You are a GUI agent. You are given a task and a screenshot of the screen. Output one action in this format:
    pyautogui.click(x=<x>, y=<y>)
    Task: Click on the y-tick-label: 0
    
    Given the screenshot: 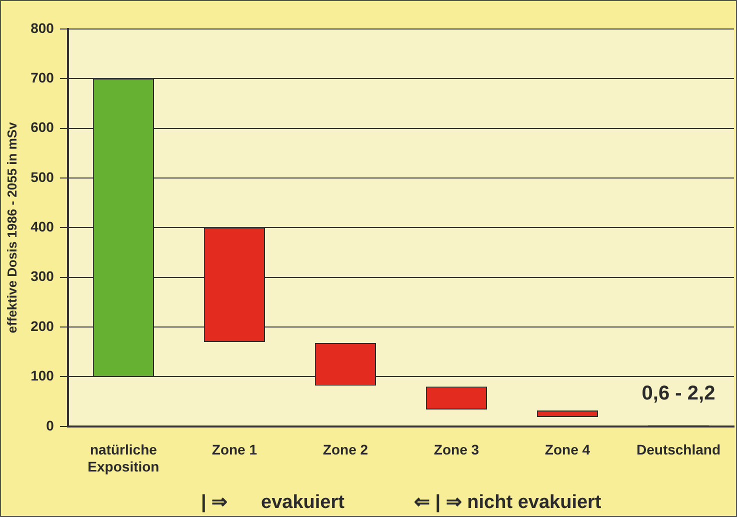 What is the action you would take?
    pyautogui.click(x=50, y=425)
    